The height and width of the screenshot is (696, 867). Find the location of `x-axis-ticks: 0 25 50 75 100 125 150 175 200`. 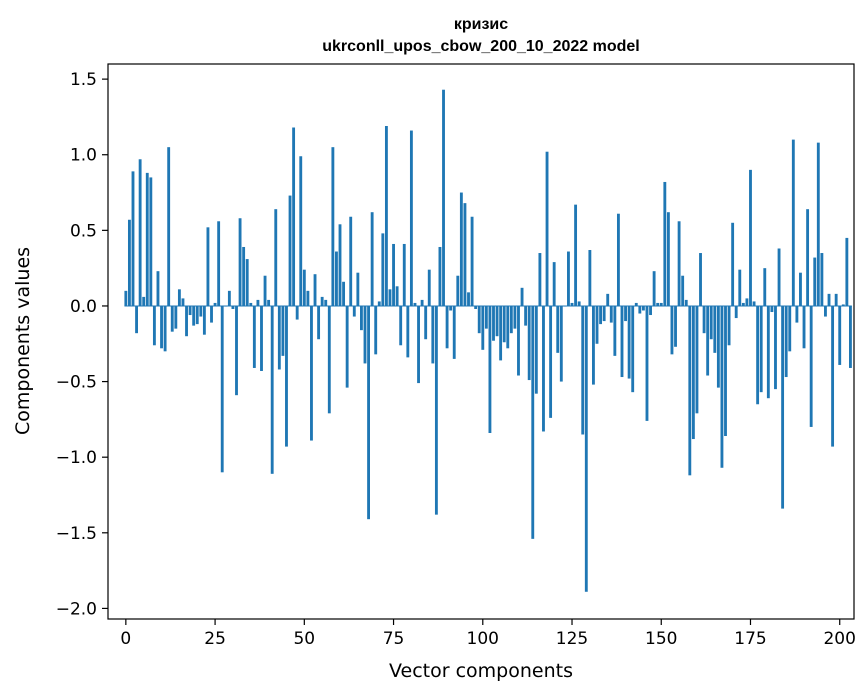

x-axis-ticks: 0 25 50 75 100 125 150 175 200 is located at coordinates (488, 634).